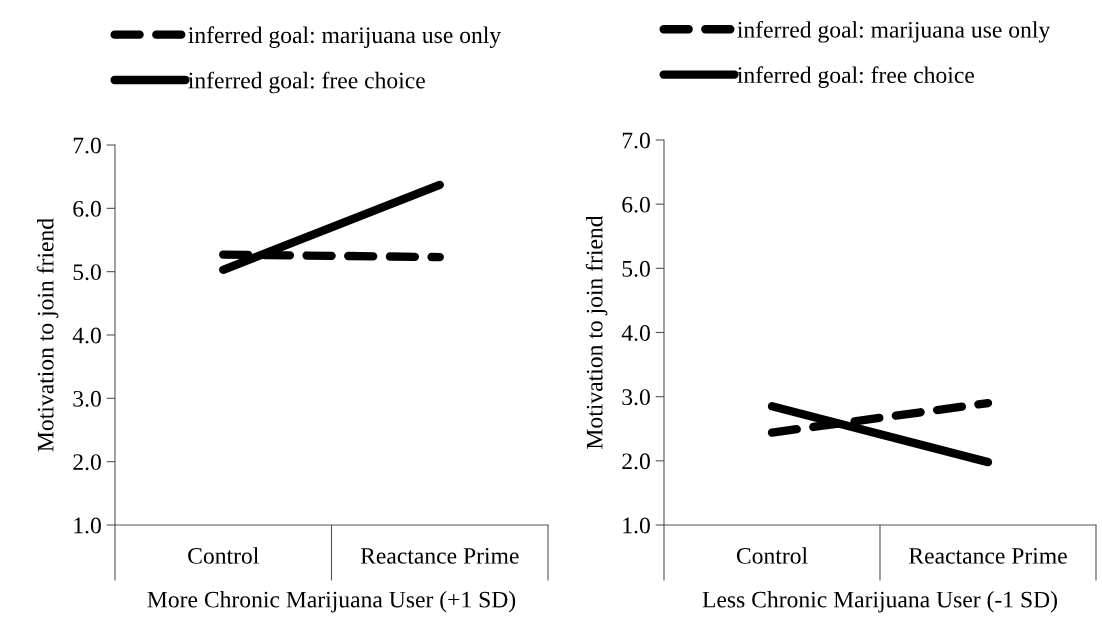  What do you see at coordinates (879, 601) in the screenshot?
I see `x-axis-title: Less Chronic Marijuana User (-1 SD)` at bounding box center [879, 601].